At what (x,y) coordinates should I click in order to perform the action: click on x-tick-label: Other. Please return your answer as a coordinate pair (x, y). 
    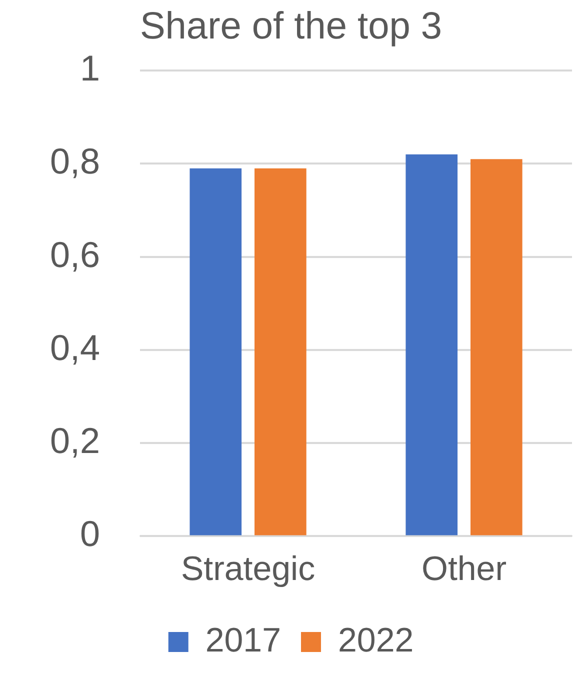
    Looking at the image, I should click on (464, 569).